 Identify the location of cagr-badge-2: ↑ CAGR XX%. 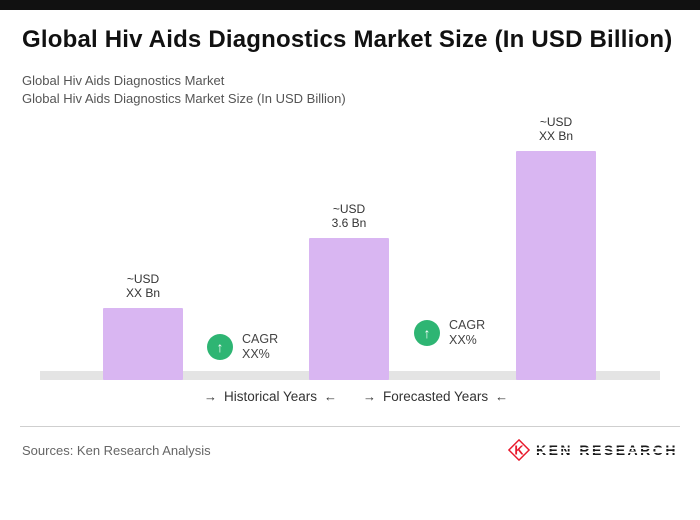
(449, 333).